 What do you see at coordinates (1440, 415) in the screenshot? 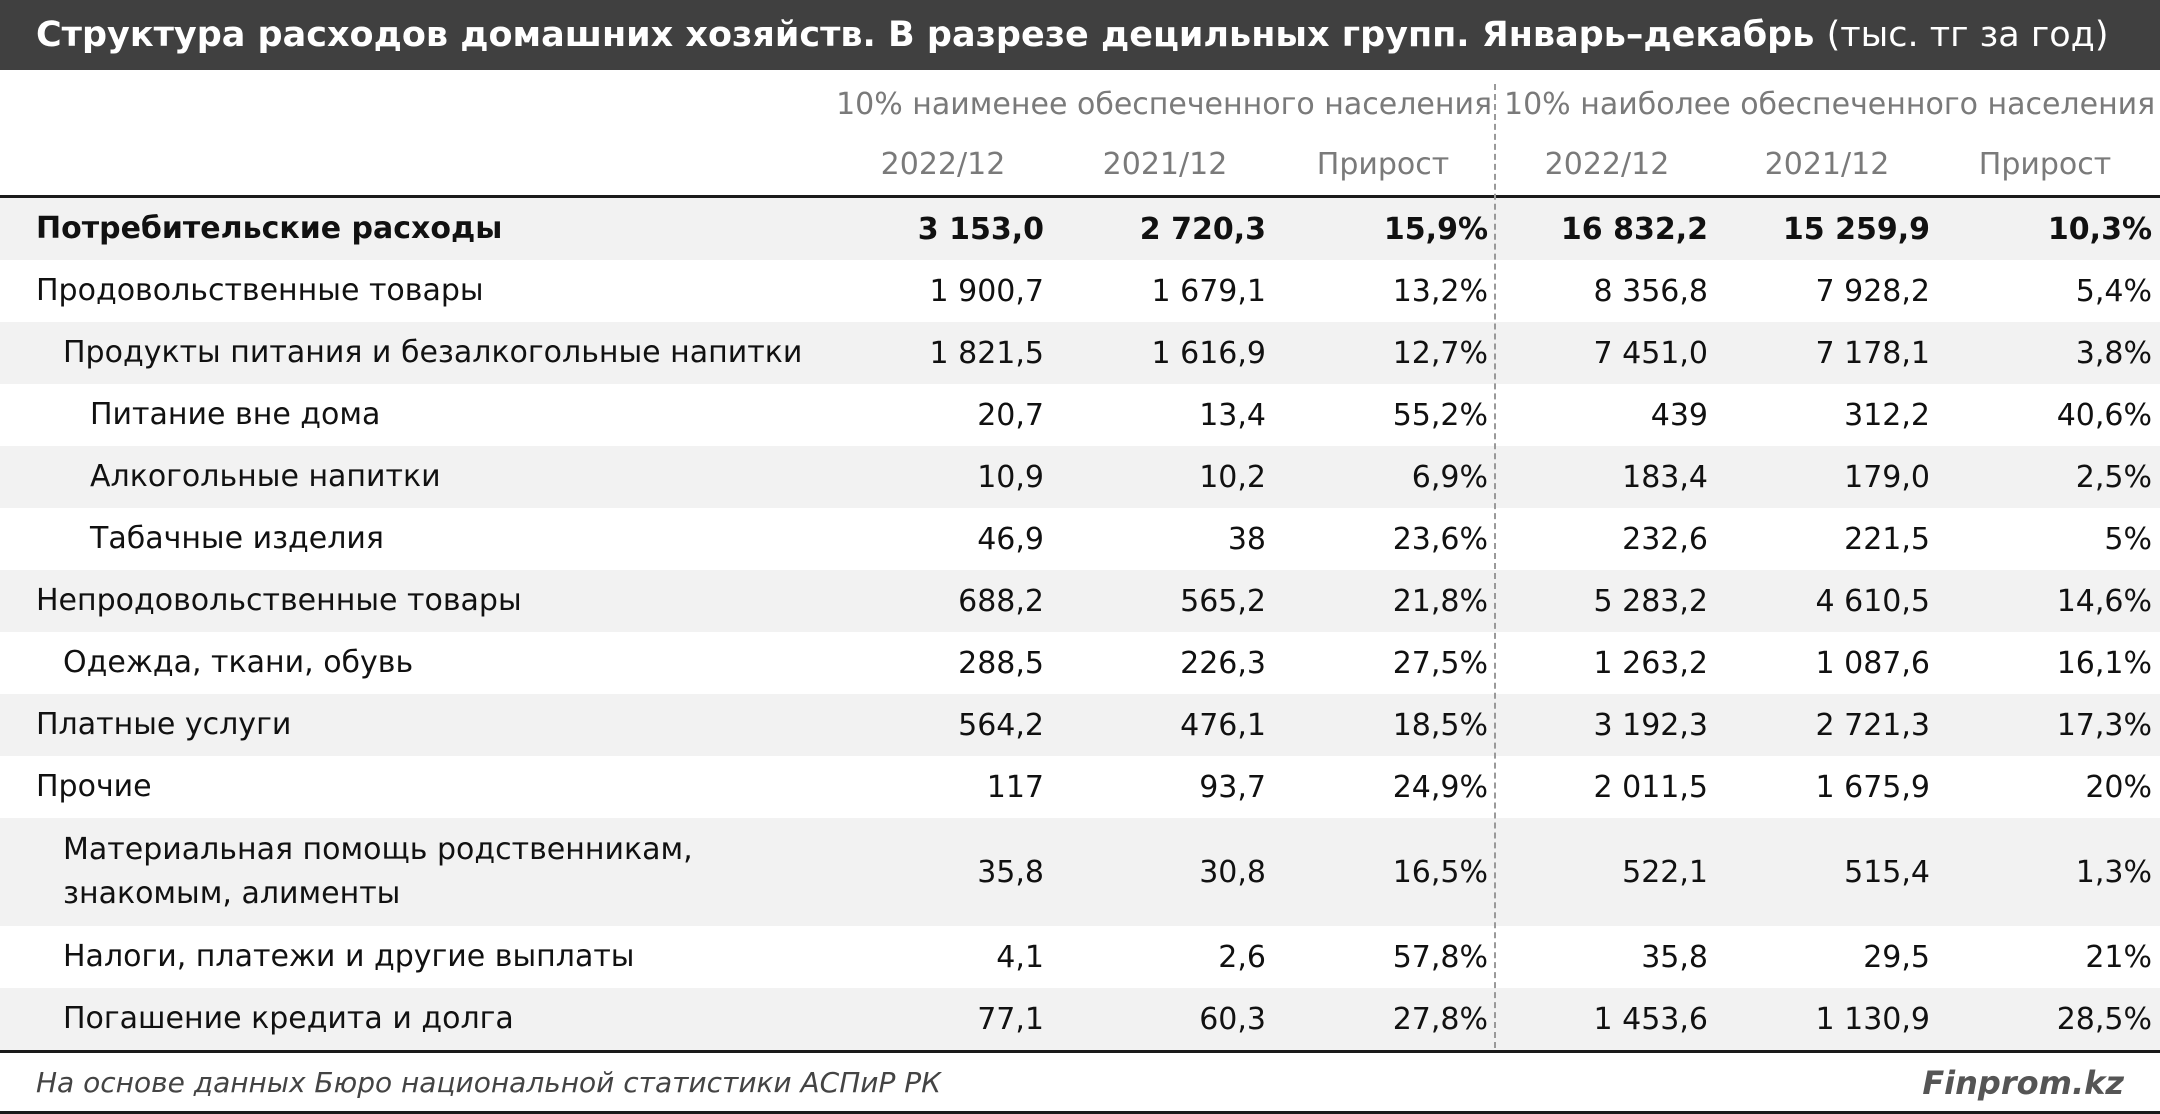
I see `cell-low-growth: 55,2%` at bounding box center [1440, 415].